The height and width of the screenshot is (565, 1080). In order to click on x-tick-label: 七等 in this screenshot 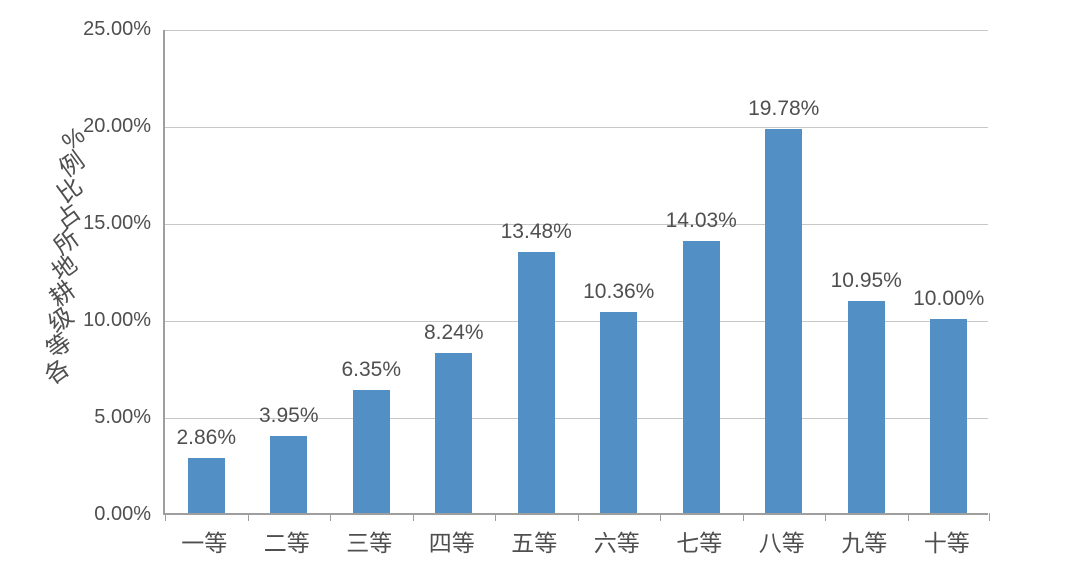, I will do `click(699, 543)`.